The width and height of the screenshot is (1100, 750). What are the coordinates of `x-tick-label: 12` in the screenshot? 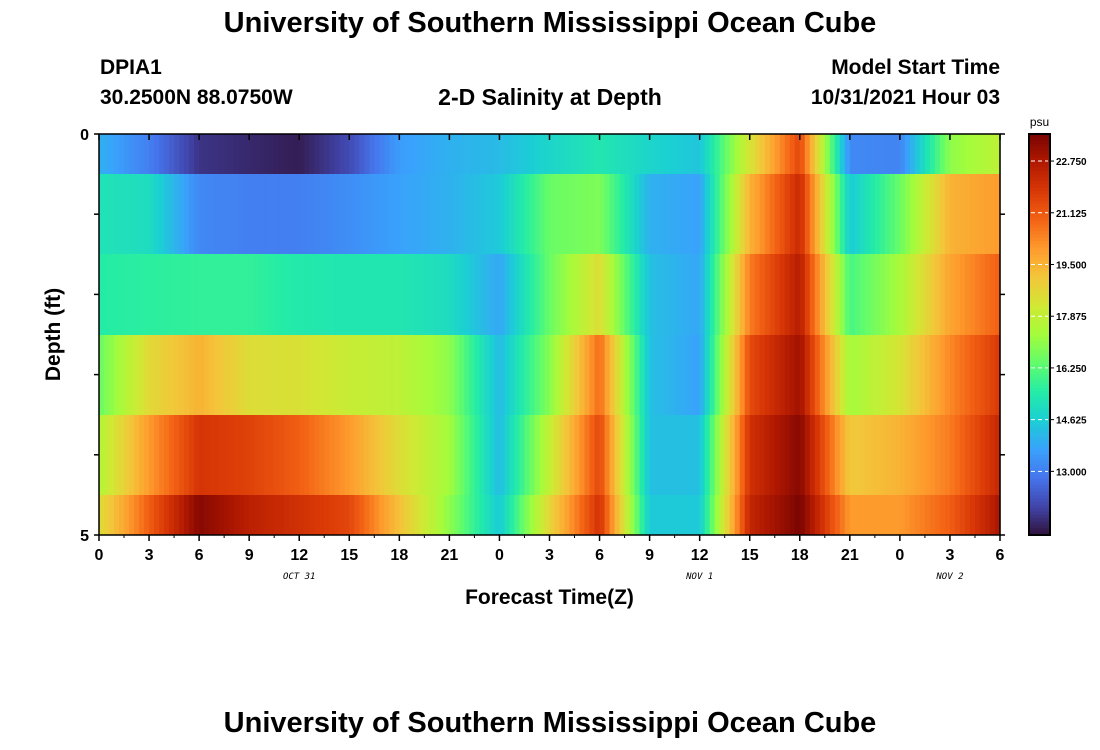 It's located at (299, 555).